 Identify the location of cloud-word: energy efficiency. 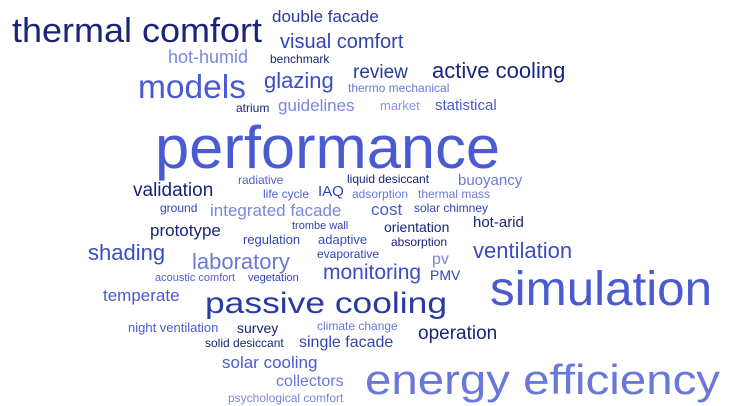
(542, 379).